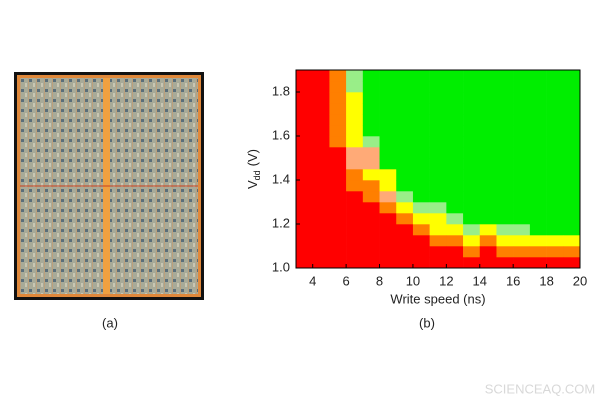 This screenshot has height=400, width=600. I want to click on x-tick-label: 4, so click(312, 280).